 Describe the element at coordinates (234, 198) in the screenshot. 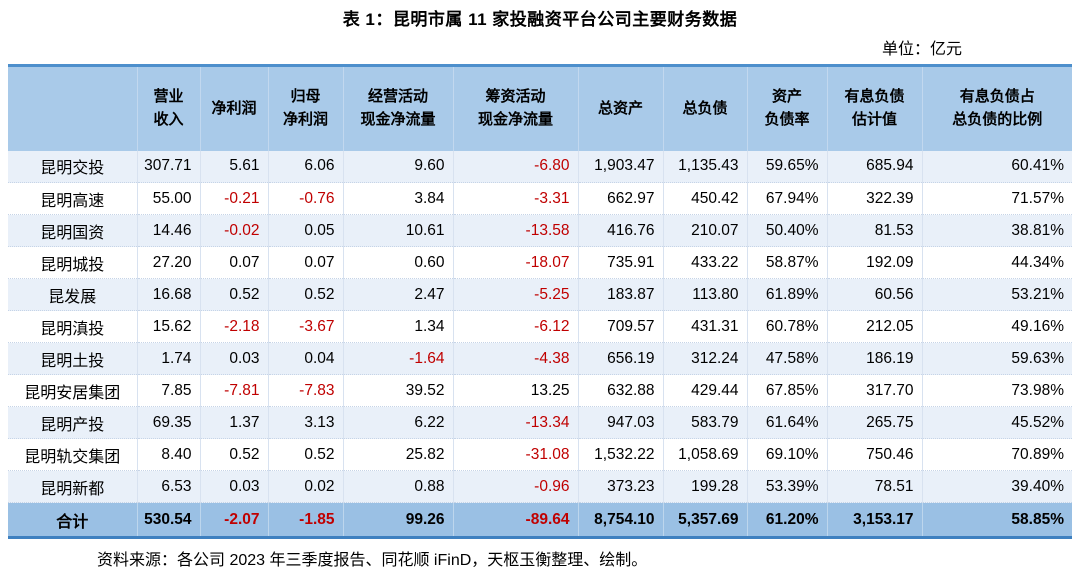

I see `value-cell: -0.21` at that location.